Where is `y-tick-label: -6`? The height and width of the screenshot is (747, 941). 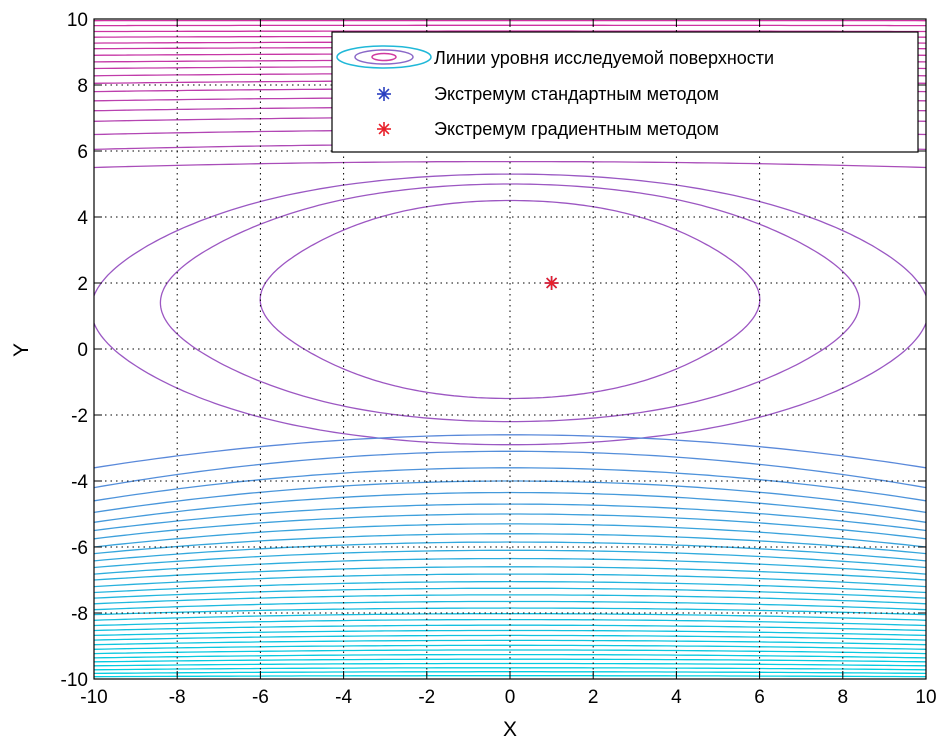
y-tick-label: -6 is located at coordinates (79, 548).